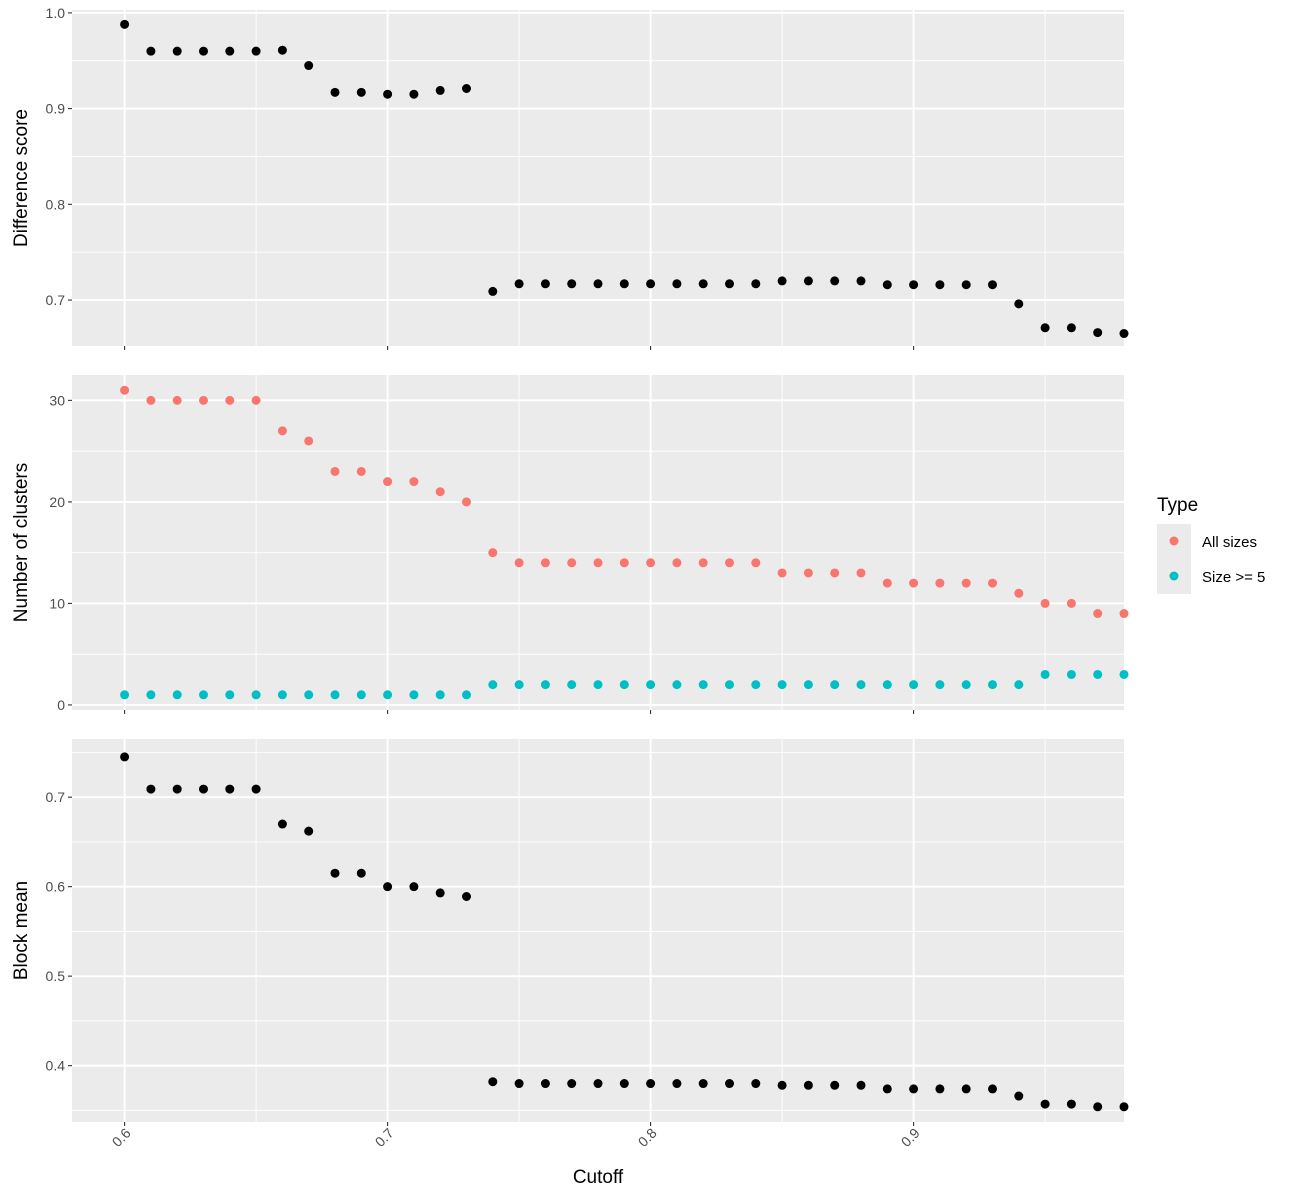 This screenshot has height=1200, width=1300. What do you see at coordinates (121, 1137) in the screenshot?
I see `x-tick-label: 0.6` at bounding box center [121, 1137].